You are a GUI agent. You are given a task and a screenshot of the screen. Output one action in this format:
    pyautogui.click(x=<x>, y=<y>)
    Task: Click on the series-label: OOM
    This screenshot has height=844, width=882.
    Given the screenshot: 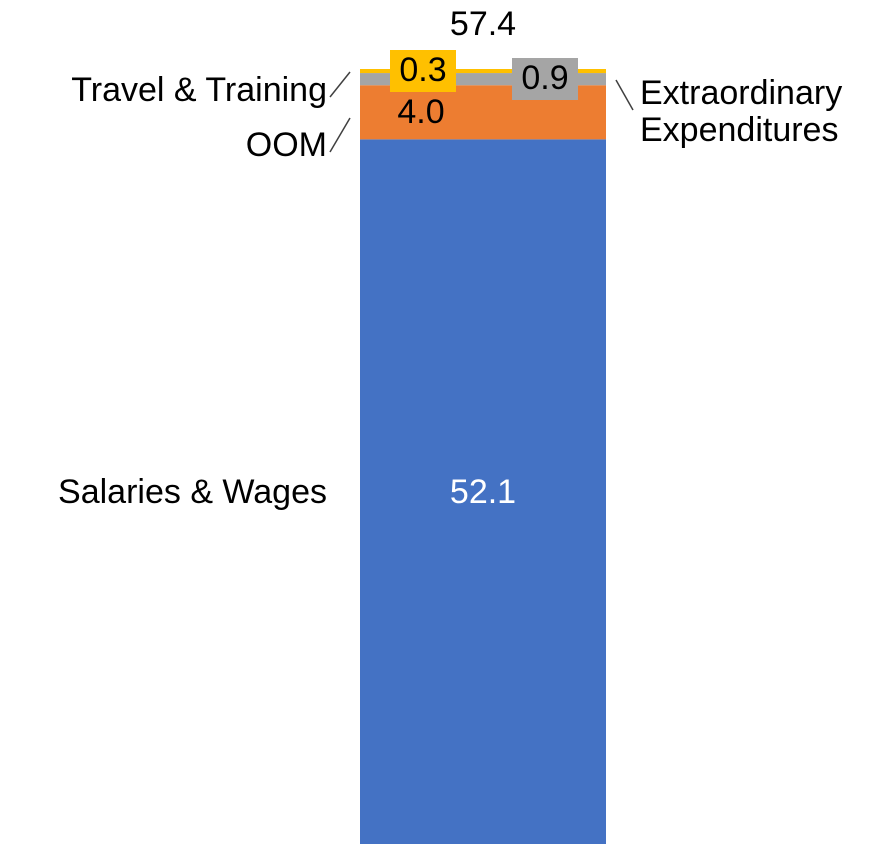 What is the action you would take?
    pyautogui.click(x=286, y=145)
    